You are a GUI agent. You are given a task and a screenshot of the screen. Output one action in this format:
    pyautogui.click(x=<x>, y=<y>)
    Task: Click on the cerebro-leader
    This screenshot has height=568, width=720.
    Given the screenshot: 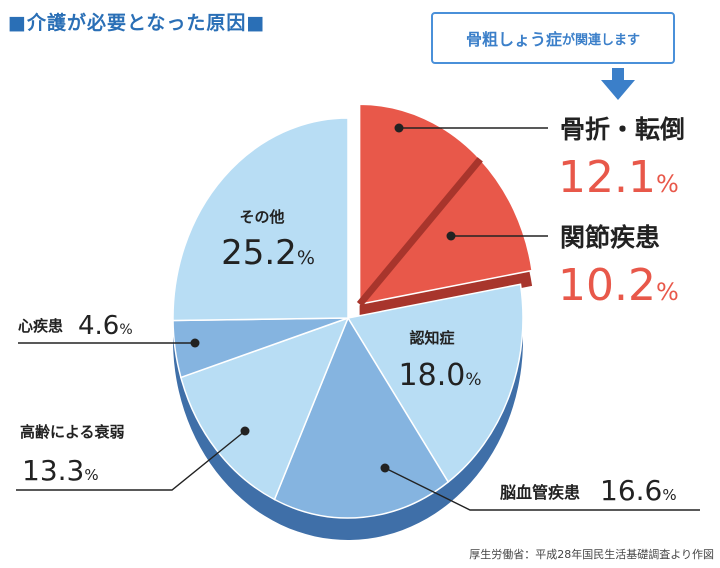 What is the action you would take?
    pyautogui.click(x=542, y=489)
    